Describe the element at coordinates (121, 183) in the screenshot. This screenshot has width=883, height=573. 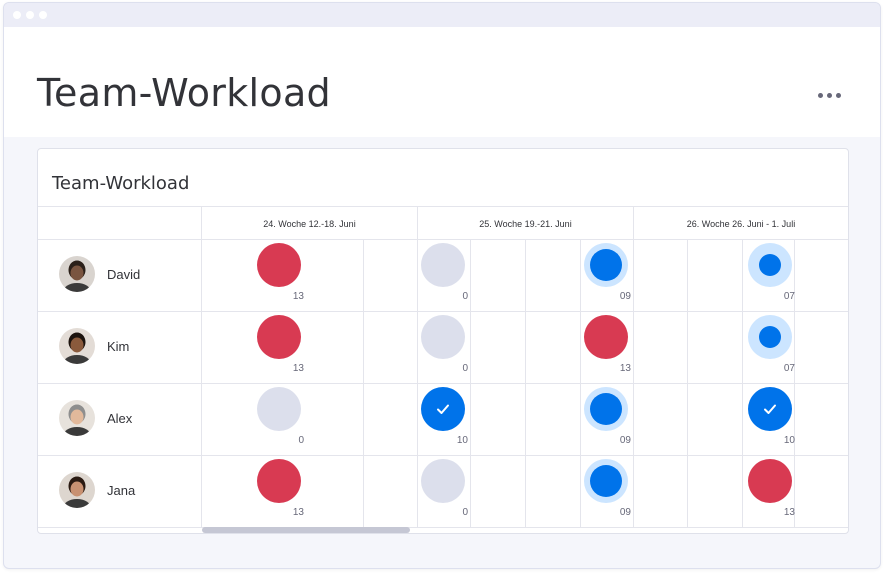
I see `widget-title: Team-Workload` at that location.